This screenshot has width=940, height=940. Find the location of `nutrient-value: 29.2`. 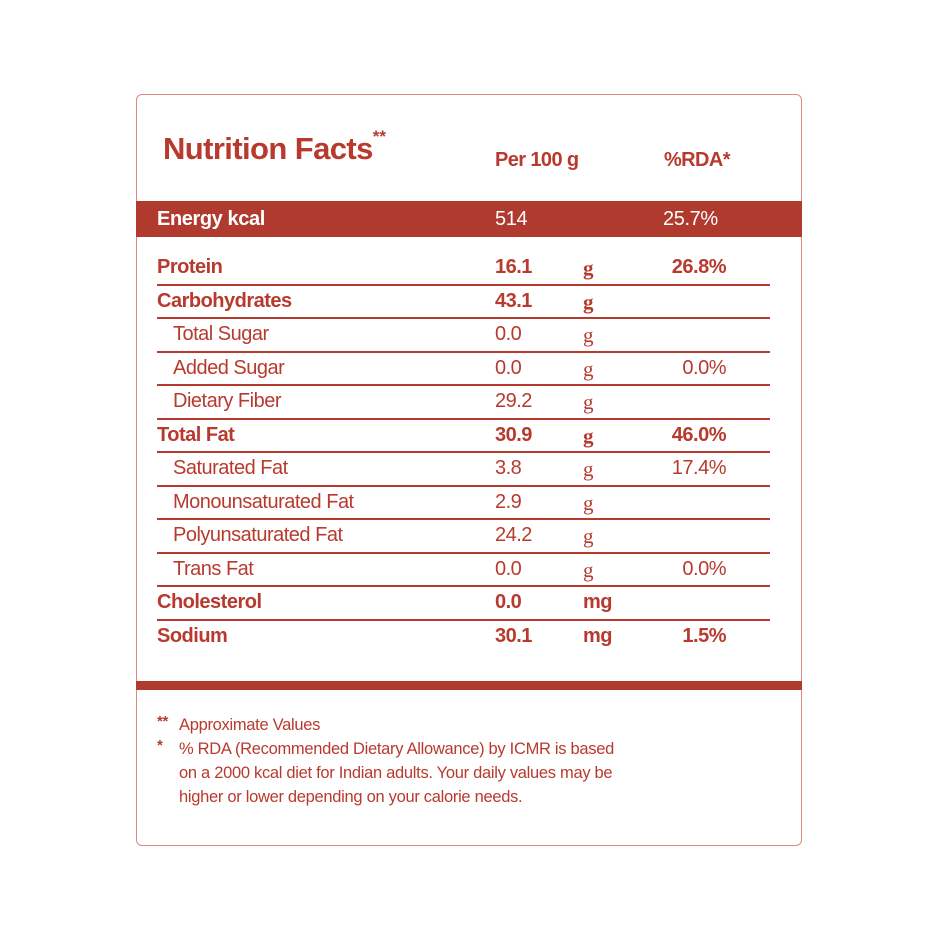

nutrient-value: 29.2 is located at coordinates (513, 401).